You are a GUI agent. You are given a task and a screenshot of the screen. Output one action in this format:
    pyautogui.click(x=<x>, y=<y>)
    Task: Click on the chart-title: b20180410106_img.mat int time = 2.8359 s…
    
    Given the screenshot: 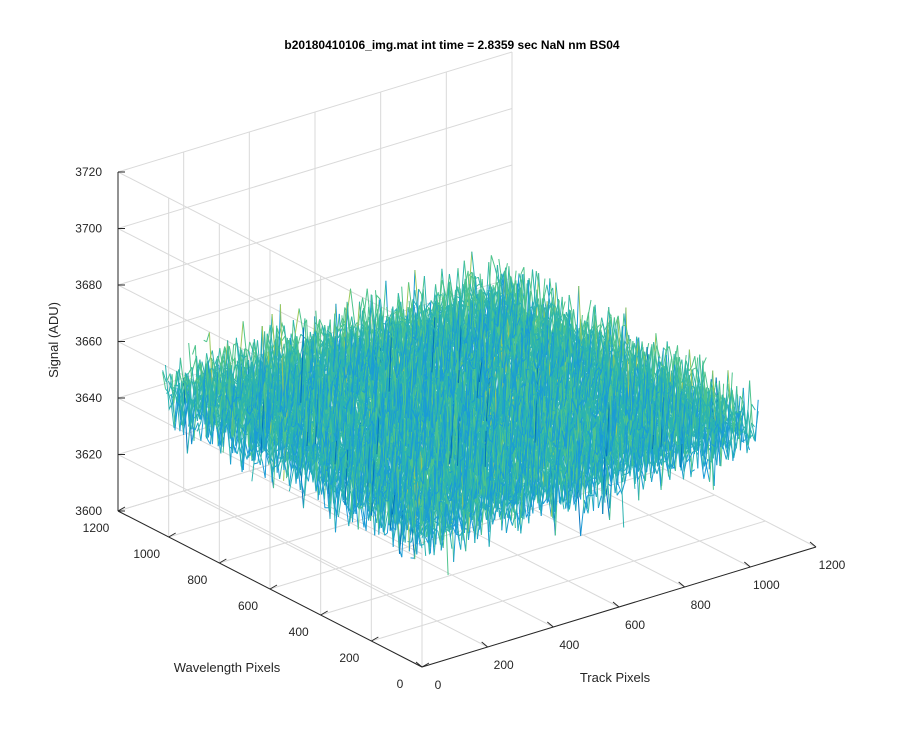 What is the action you would take?
    pyautogui.click(x=452, y=45)
    